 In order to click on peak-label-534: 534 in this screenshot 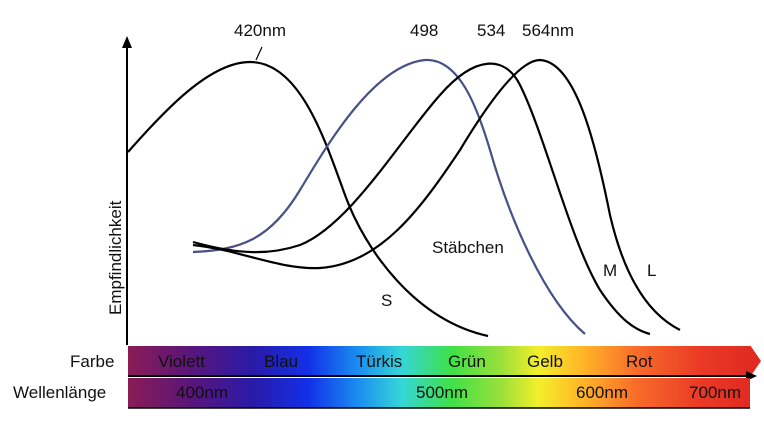, I will do `click(491, 30)`.